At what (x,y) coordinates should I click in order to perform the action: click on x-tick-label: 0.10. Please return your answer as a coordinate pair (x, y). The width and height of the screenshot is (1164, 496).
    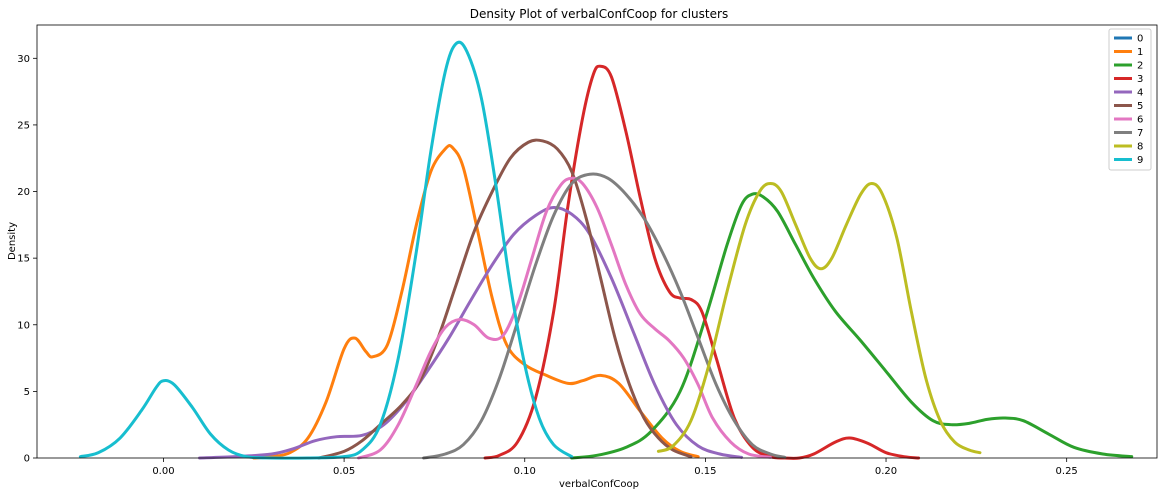
    Looking at the image, I should click on (525, 471).